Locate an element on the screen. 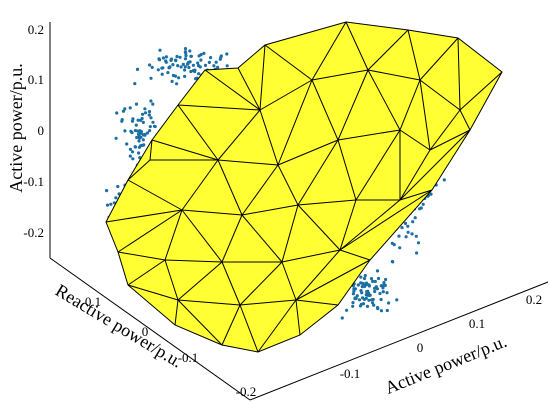 The image size is (550, 402). z-axis-ticks: 0.2 0.1 0 -0.1 -0.2 is located at coordinates (33, 131).